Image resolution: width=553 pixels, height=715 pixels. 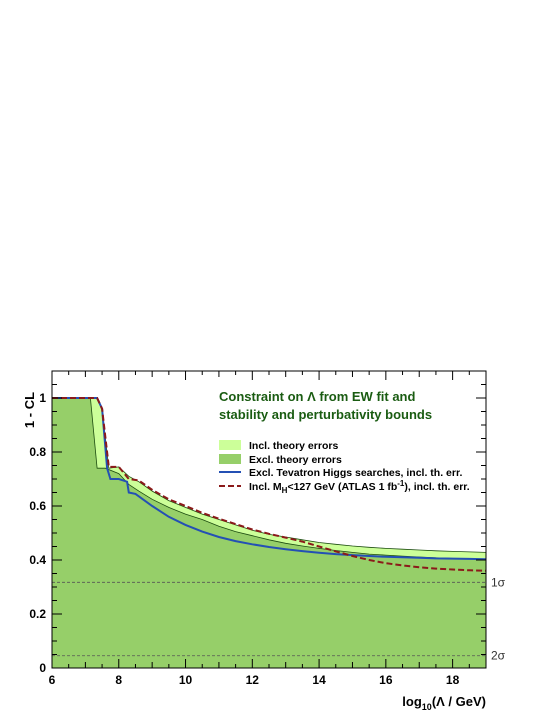 What do you see at coordinates (37, 506) in the screenshot?
I see `y-tick-label: 0.6` at bounding box center [37, 506].